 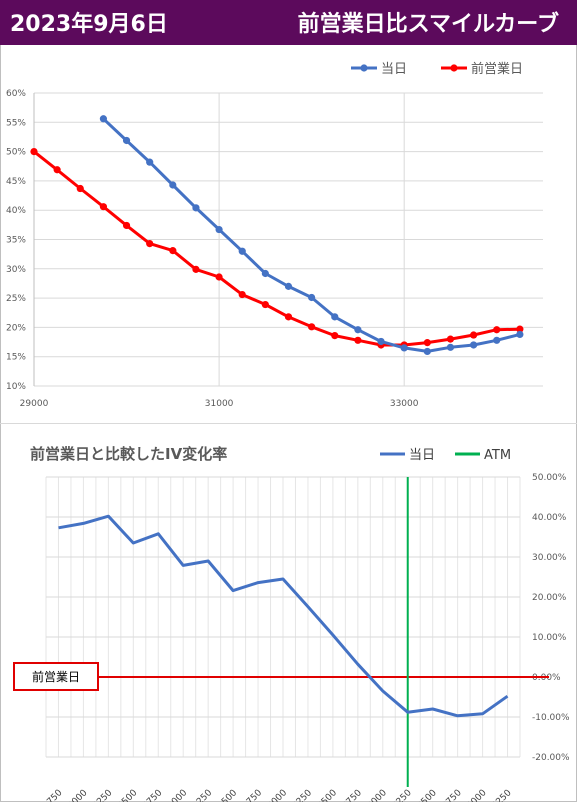 What do you see at coordinates (16, 328) in the screenshot?
I see `y-tick-label: 20%` at bounding box center [16, 328].